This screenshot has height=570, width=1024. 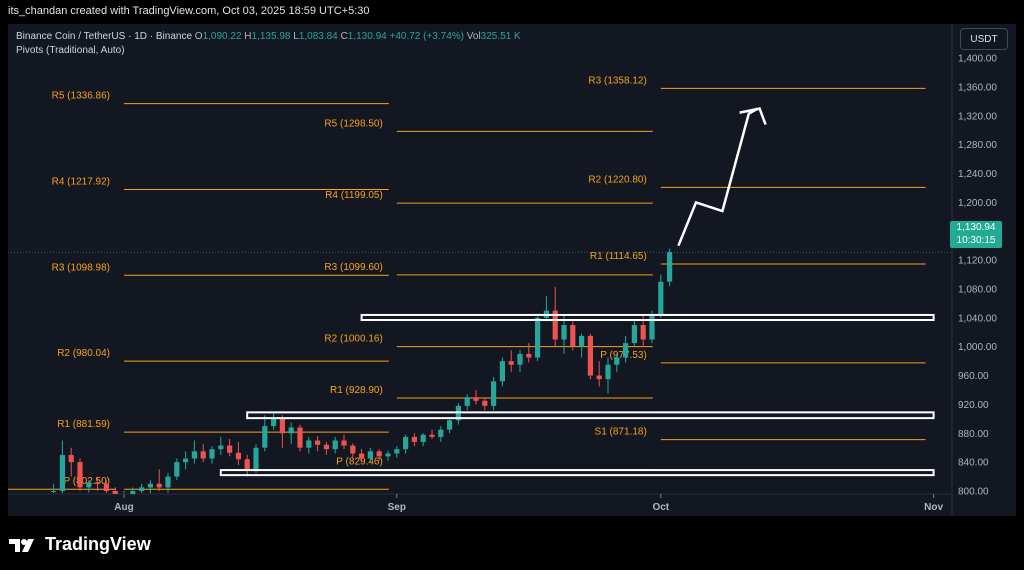 I want to click on y-tick-label: 1,200.00, so click(x=977, y=203).